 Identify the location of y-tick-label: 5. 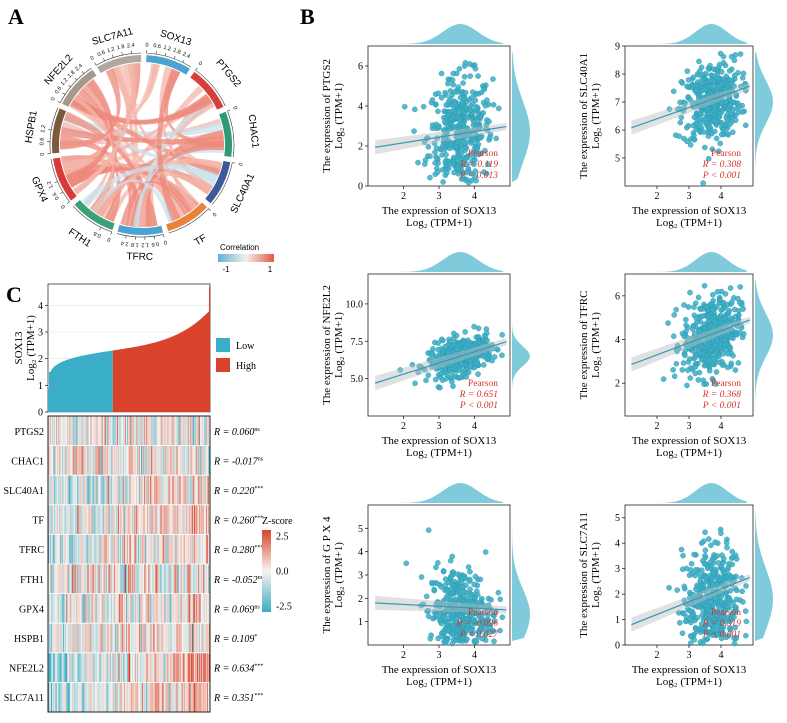
(617, 159).